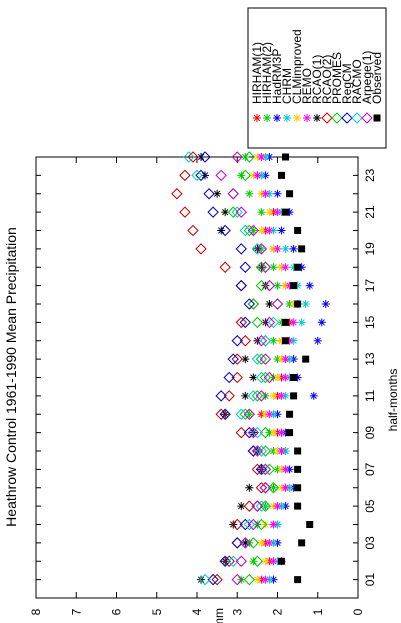 This screenshot has height=623, width=401. What do you see at coordinates (76, 611) in the screenshot?
I see `y-tick-label: 7` at bounding box center [76, 611].